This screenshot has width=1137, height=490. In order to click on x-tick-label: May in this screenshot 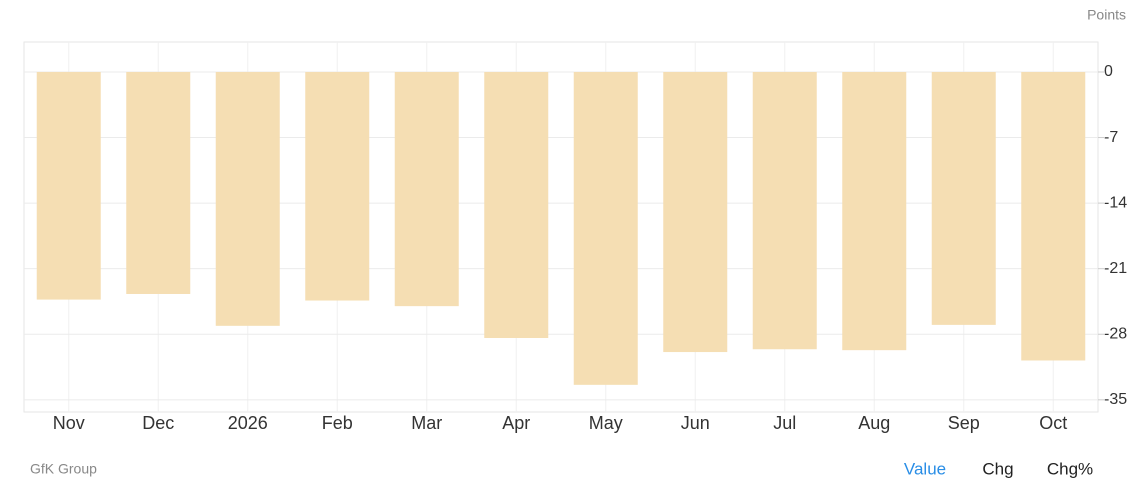, I will do `click(606, 423)`.